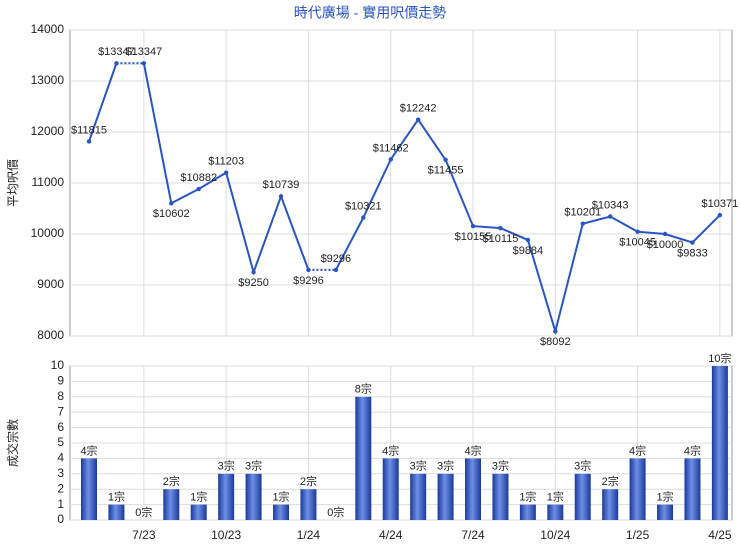 This screenshot has height=550, width=740. Describe the element at coordinates (719, 358) in the screenshot. I see `value-label: 10宗` at that location.